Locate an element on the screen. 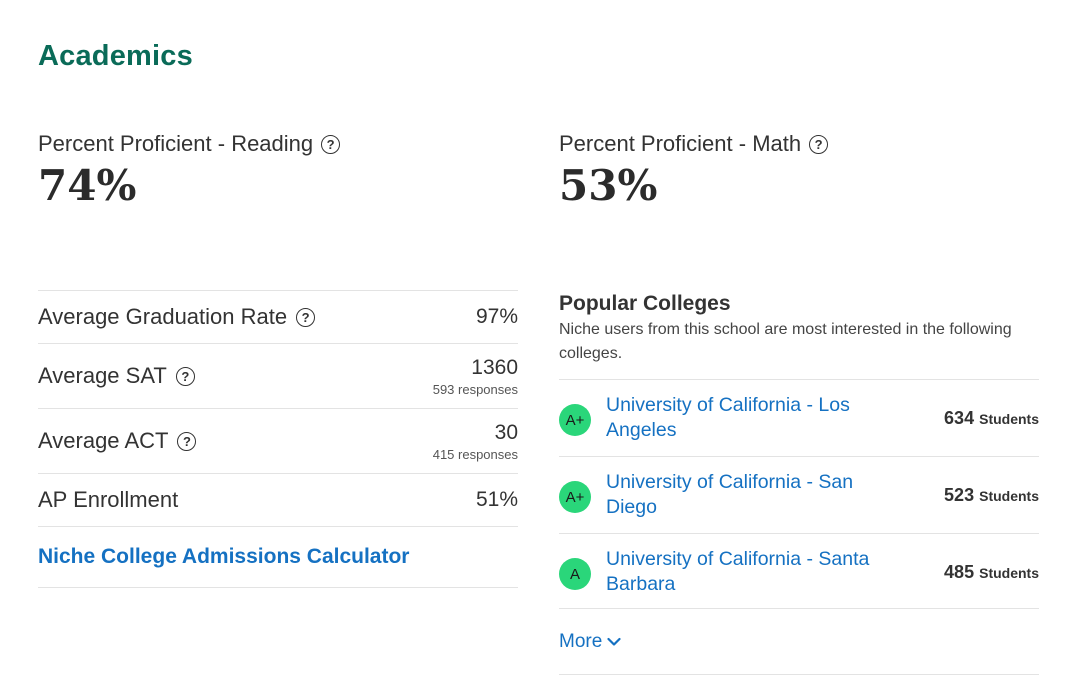 This screenshot has width=1080, height=699. stat-label: Average ACT is located at coordinates (103, 440).